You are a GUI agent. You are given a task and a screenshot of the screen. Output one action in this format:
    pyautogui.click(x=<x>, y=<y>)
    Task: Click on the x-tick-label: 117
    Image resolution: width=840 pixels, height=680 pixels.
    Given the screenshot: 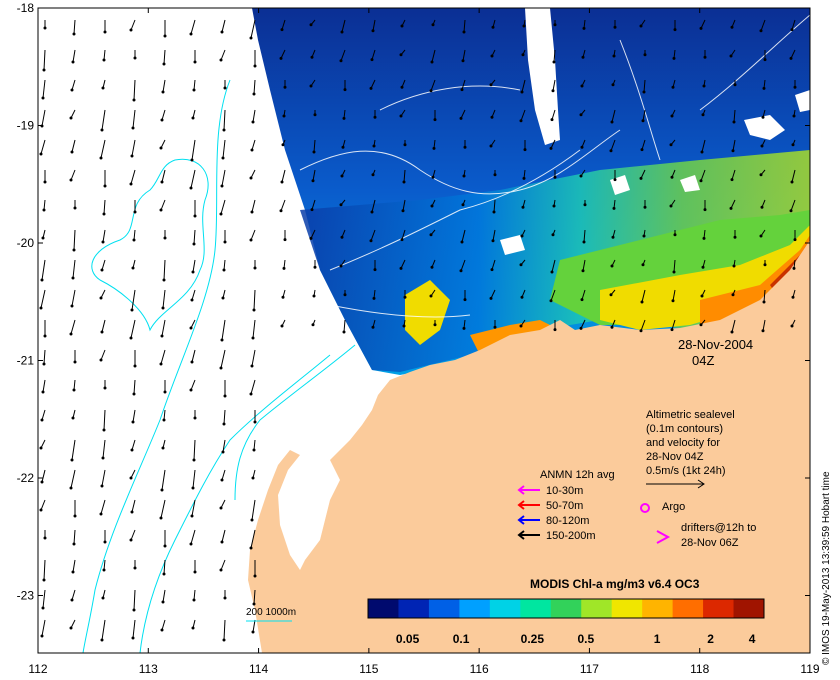 What is the action you would take?
    pyautogui.click(x=589, y=669)
    